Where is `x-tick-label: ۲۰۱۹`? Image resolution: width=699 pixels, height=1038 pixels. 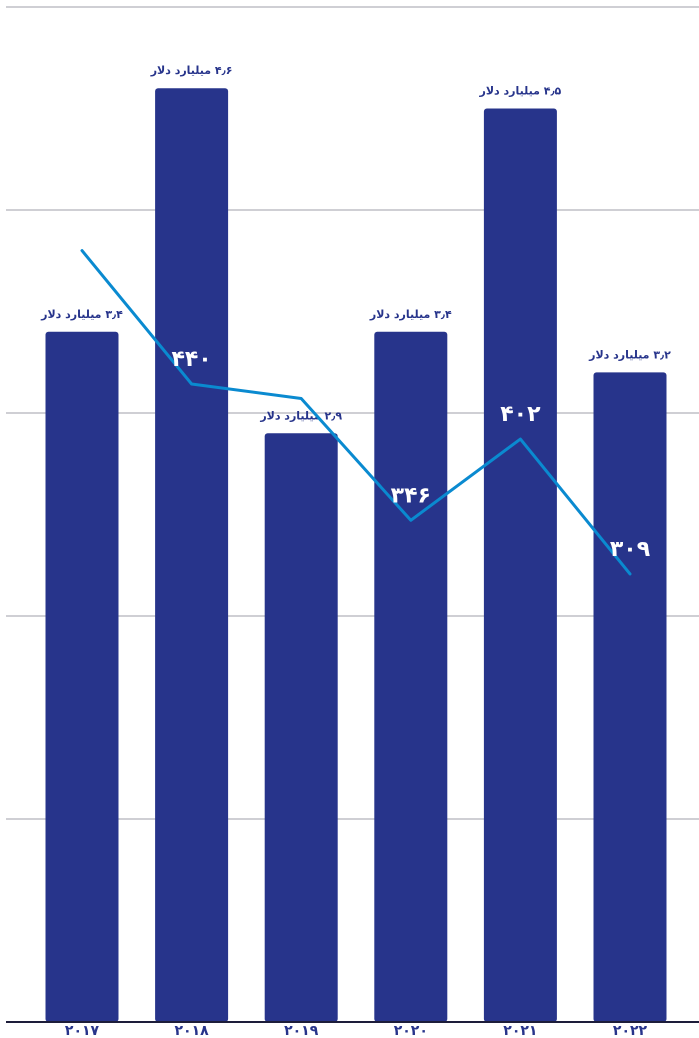 x-tick-label: ۲۰۱۹ is located at coordinates (301, 1030).